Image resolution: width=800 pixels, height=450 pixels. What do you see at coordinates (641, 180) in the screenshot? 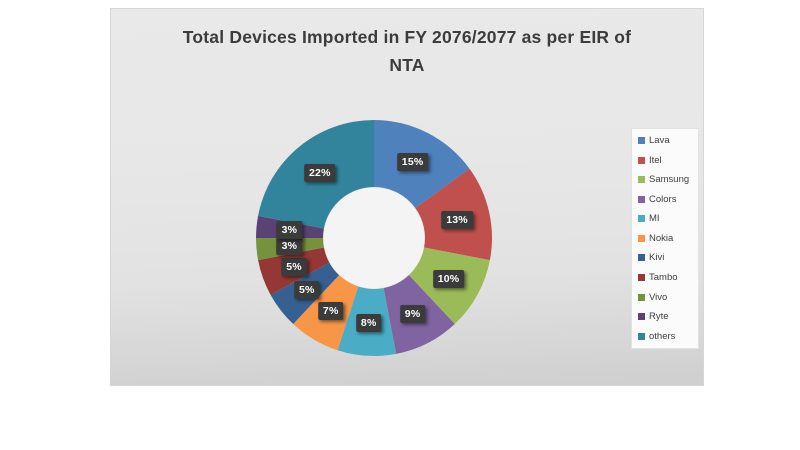
I see `legend-swatch-samsung` at bounding box center [641, 180].